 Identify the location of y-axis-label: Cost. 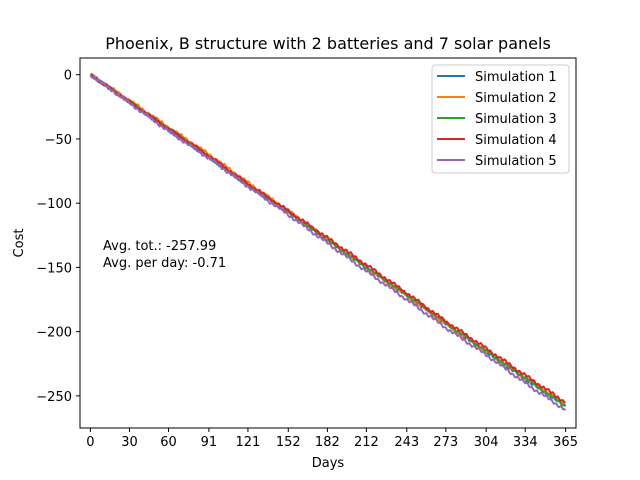
(19, 243).